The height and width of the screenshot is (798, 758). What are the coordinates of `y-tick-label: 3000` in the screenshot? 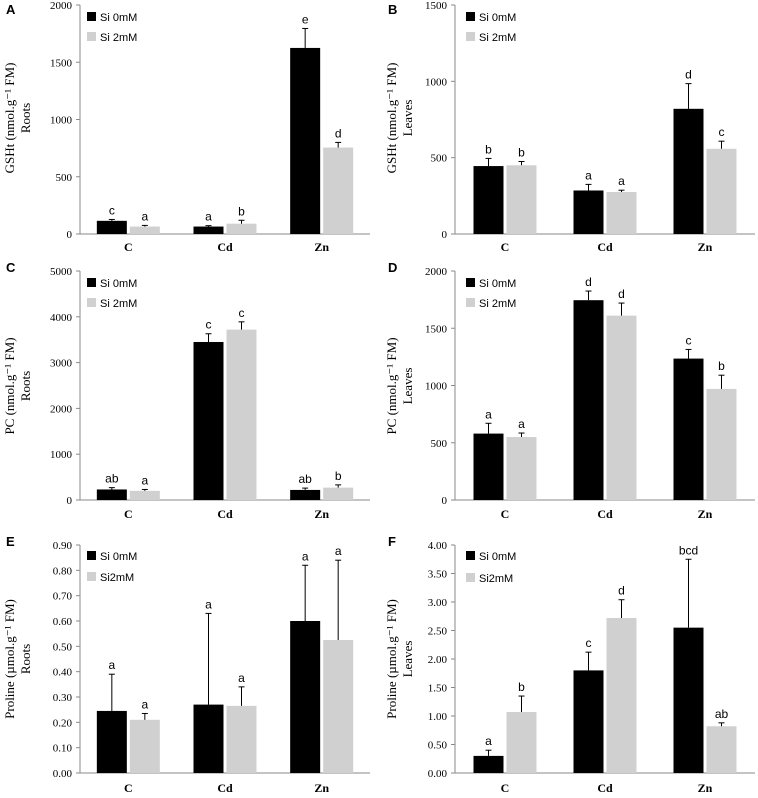 It's located at (61, 364).